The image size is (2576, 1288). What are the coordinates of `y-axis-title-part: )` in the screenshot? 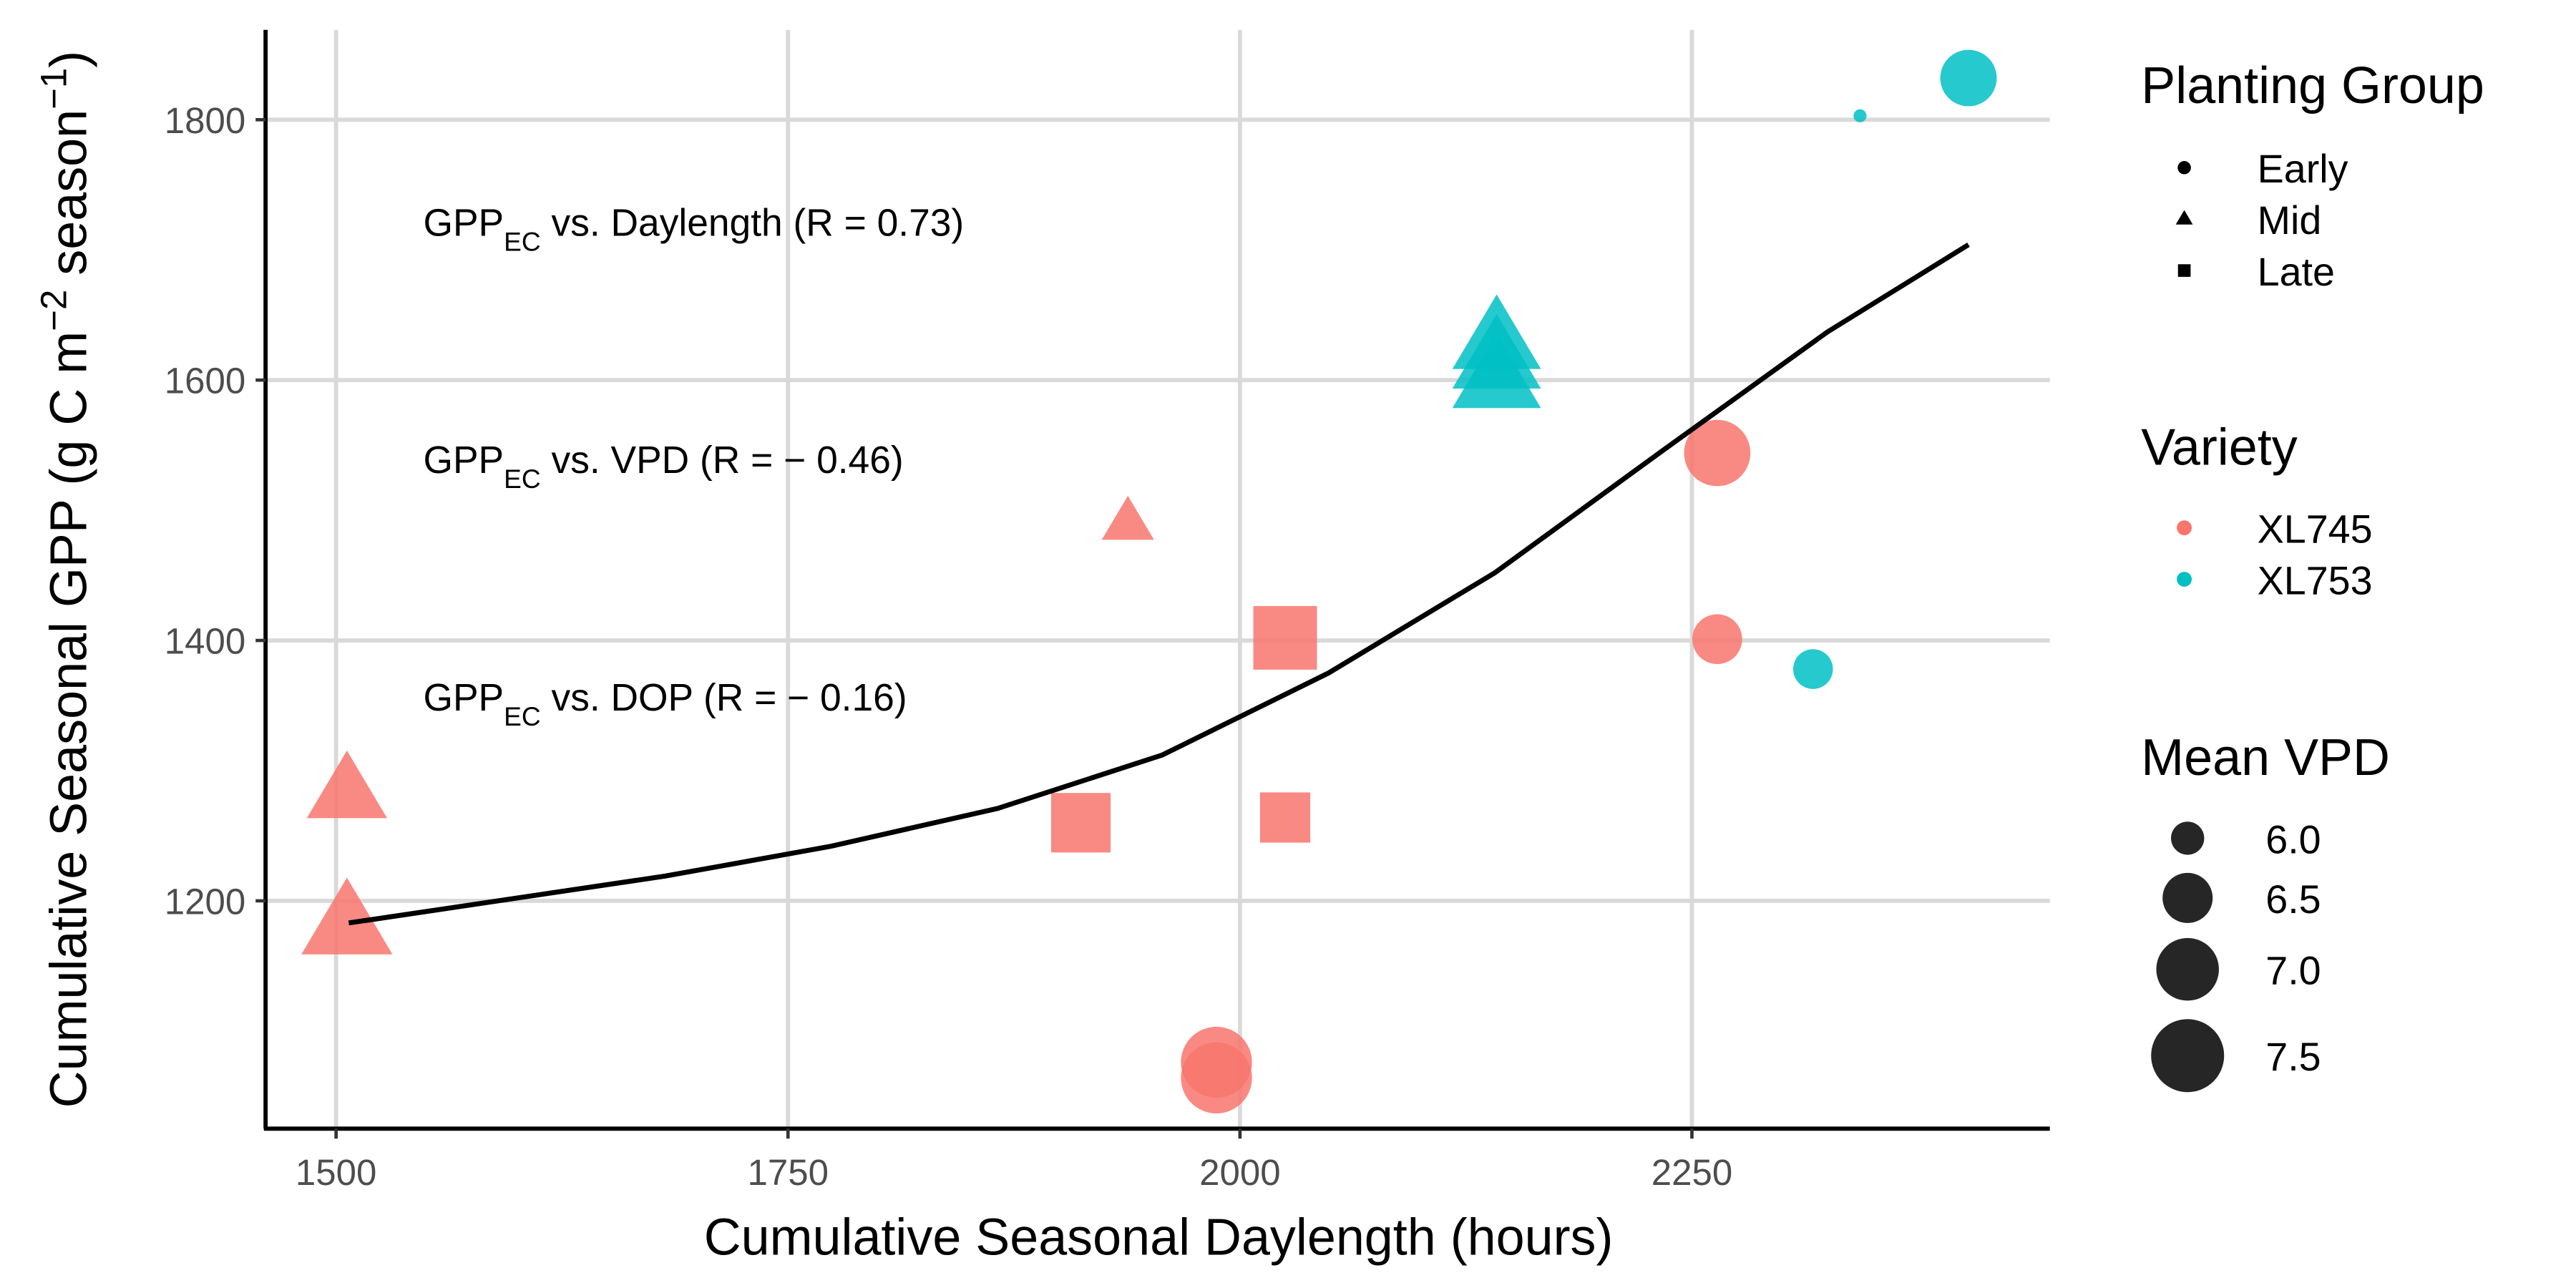 It's located at (69, 59).